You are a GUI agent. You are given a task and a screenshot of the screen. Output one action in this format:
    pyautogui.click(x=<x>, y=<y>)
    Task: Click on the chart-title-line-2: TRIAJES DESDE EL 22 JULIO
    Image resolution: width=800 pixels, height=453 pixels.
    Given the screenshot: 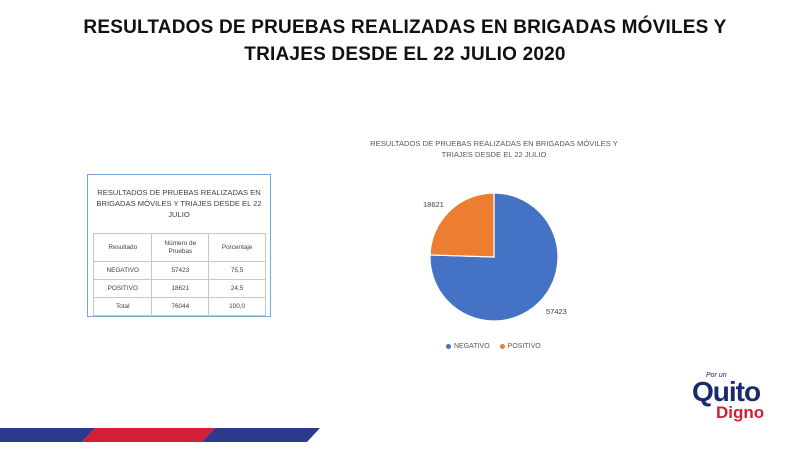 What is the action you would take?
    pyautogui.click(x=494, y=154)
    